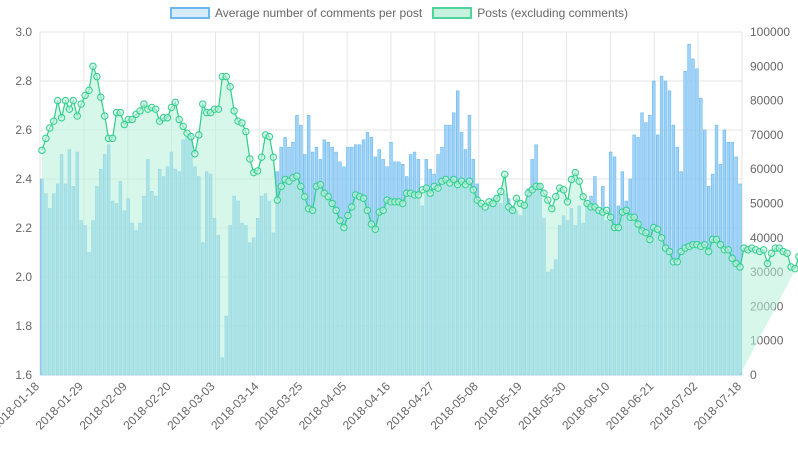 Image resolution: width=798 pixels, height=450 pixels. Describe the element at coordinates (767, 135) in the screenshot. I see `y-right-tick-label: 70000` at that location.